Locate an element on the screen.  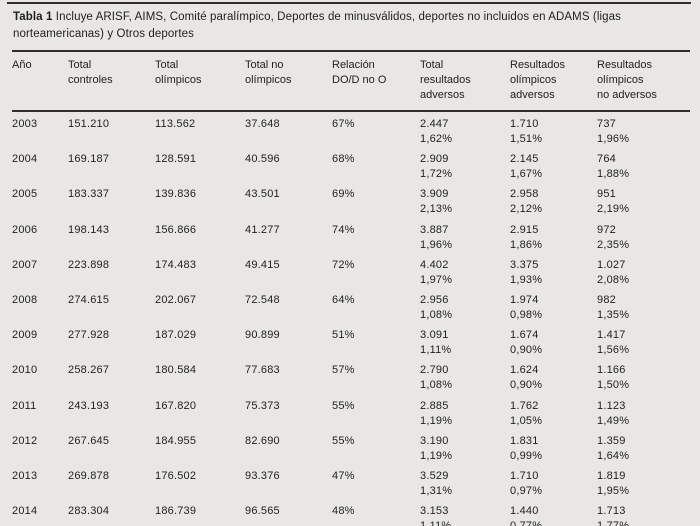
resultados-olimpicos-adversos-cell: 2.145 1,67% is located at coordinates (553, 164).